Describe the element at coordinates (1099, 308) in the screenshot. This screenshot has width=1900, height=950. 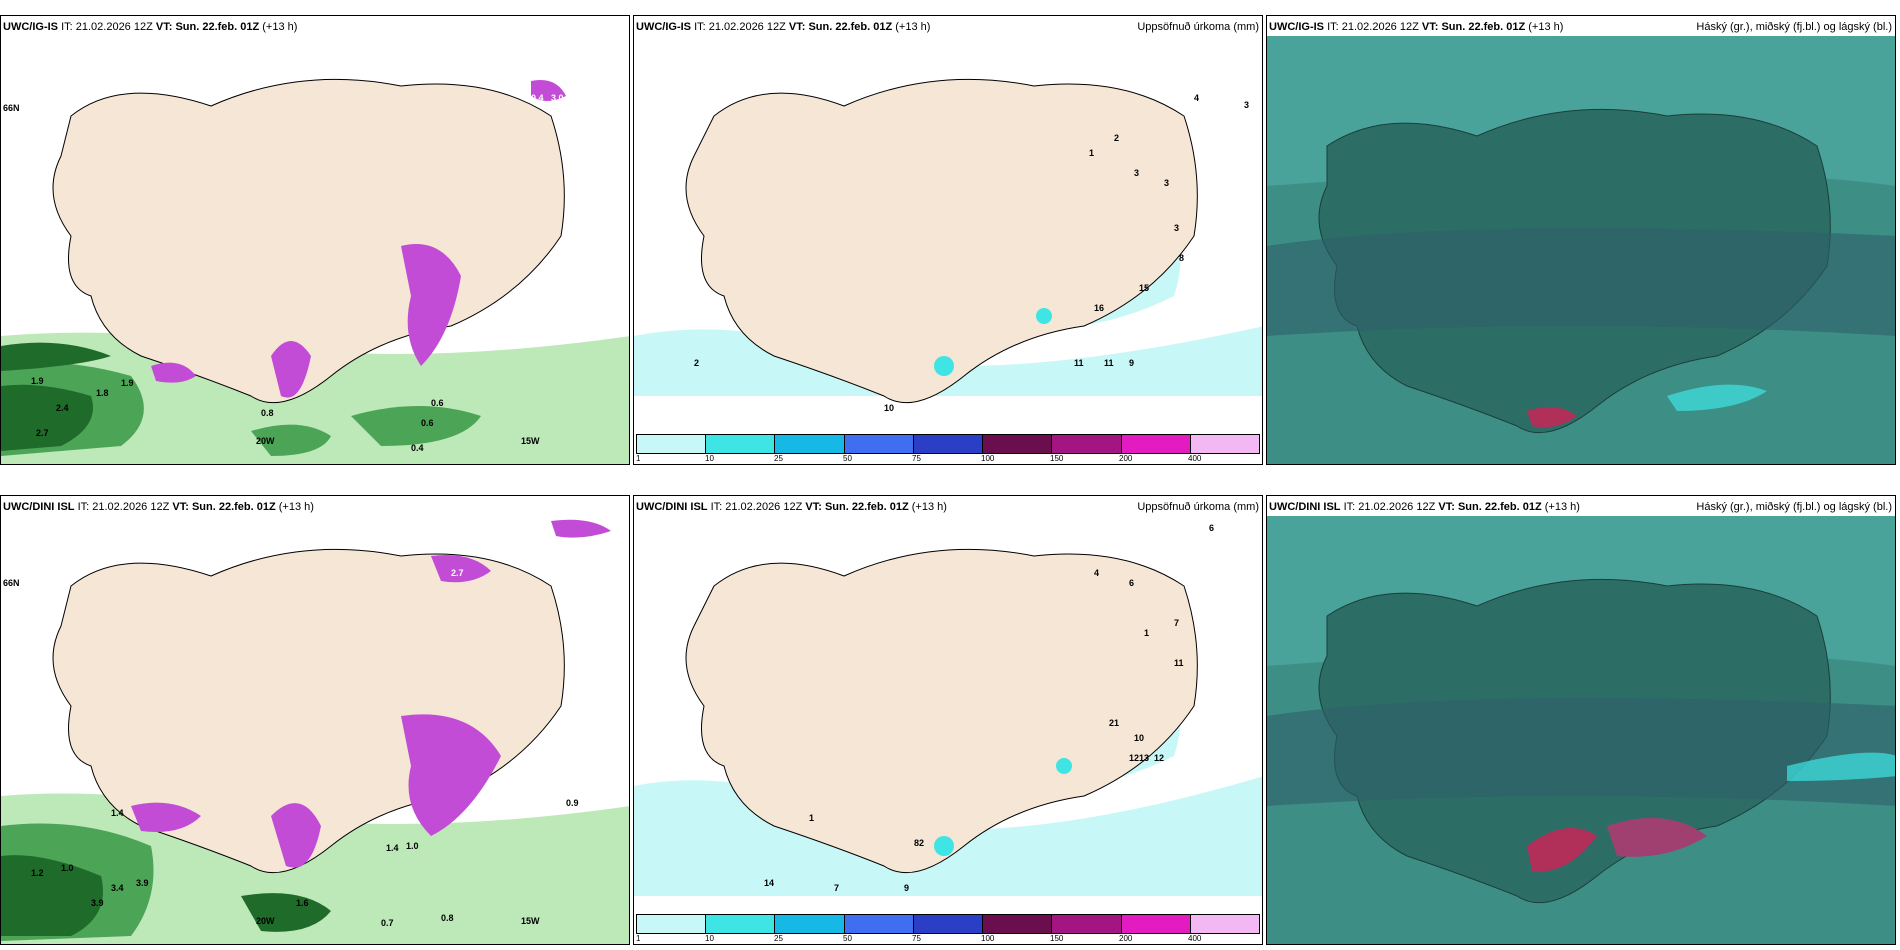
I see `precip-value: 16` at that location.